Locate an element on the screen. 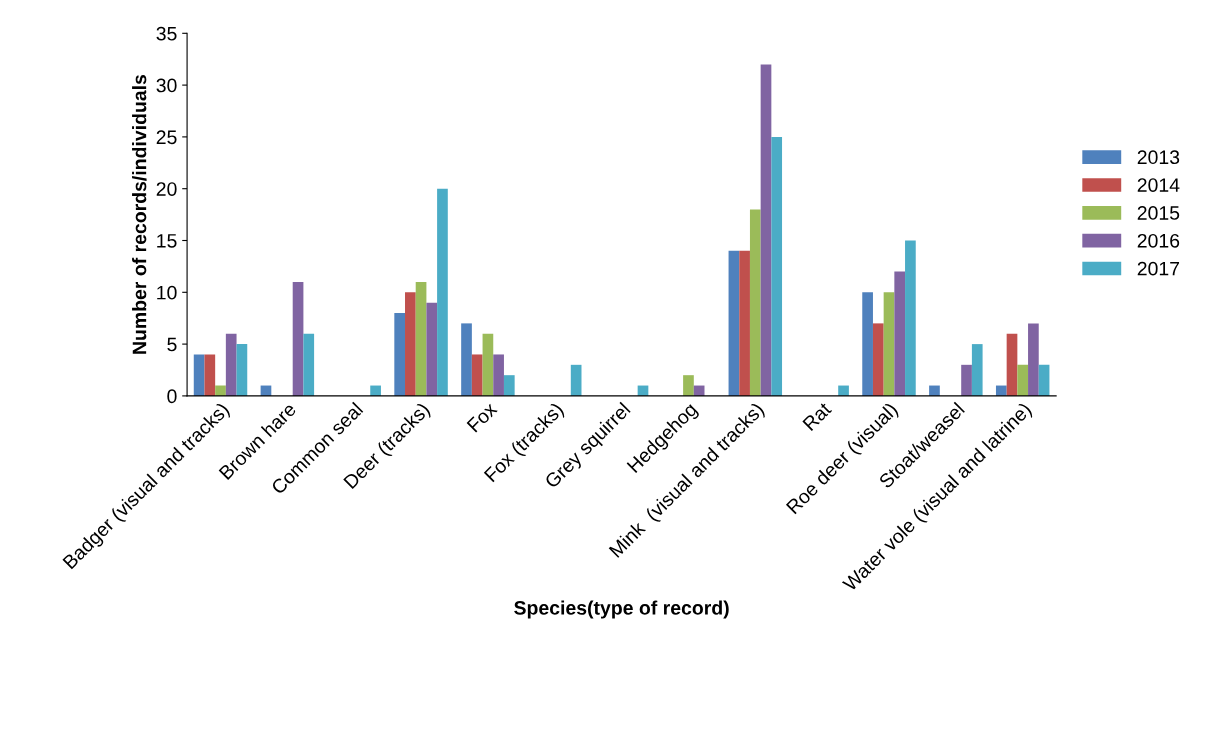 This screenshot has height=740, width=1207. y-tick-label: 30 is located at coordinates (166, 85).